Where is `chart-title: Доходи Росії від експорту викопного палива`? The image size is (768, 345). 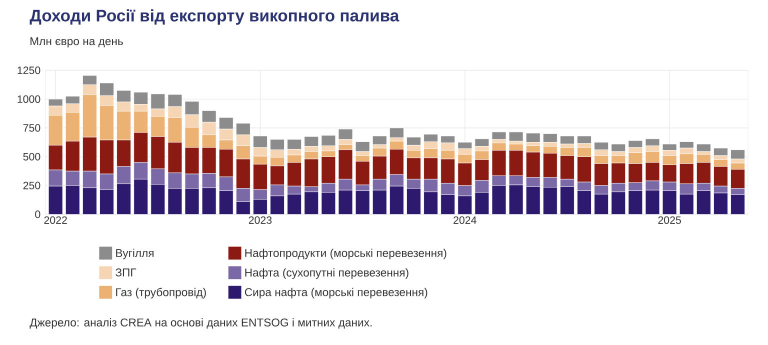
chart-title: Доходи Росії від експорту викопного палива is located at coordinates (215, 17).